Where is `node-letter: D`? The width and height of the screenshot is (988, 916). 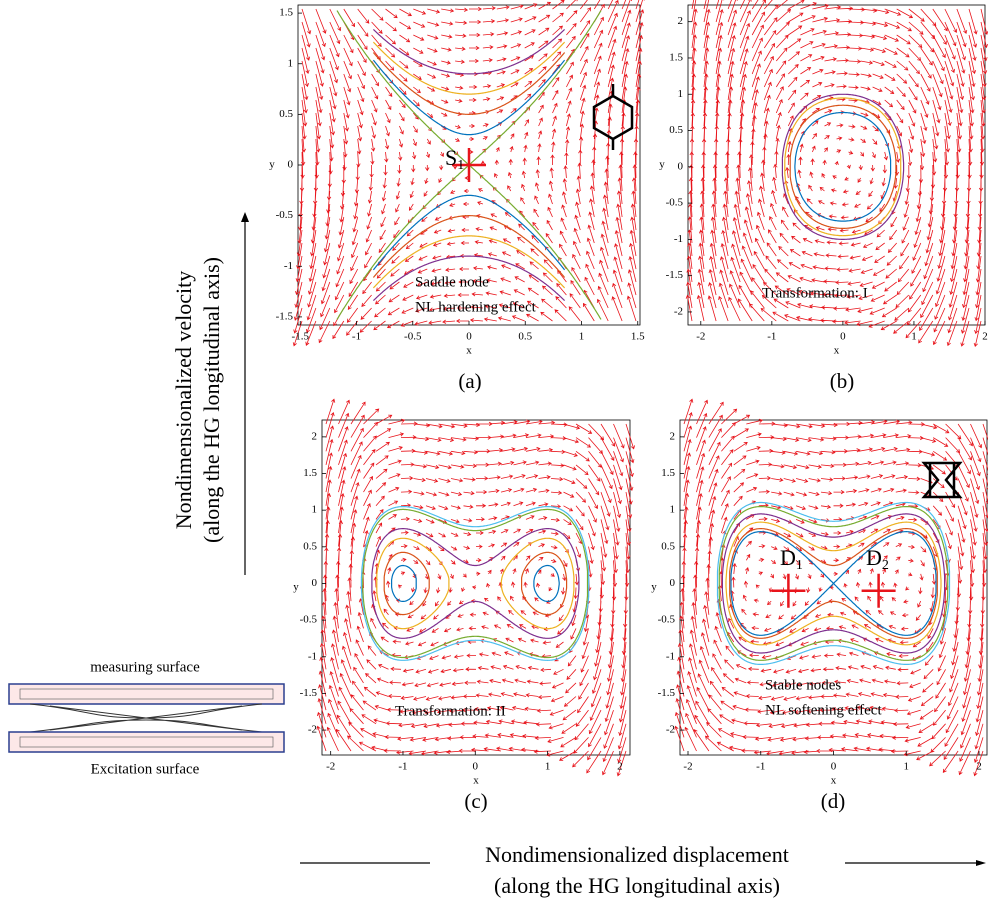
node-letter: D is located at coordinates (788, 557).